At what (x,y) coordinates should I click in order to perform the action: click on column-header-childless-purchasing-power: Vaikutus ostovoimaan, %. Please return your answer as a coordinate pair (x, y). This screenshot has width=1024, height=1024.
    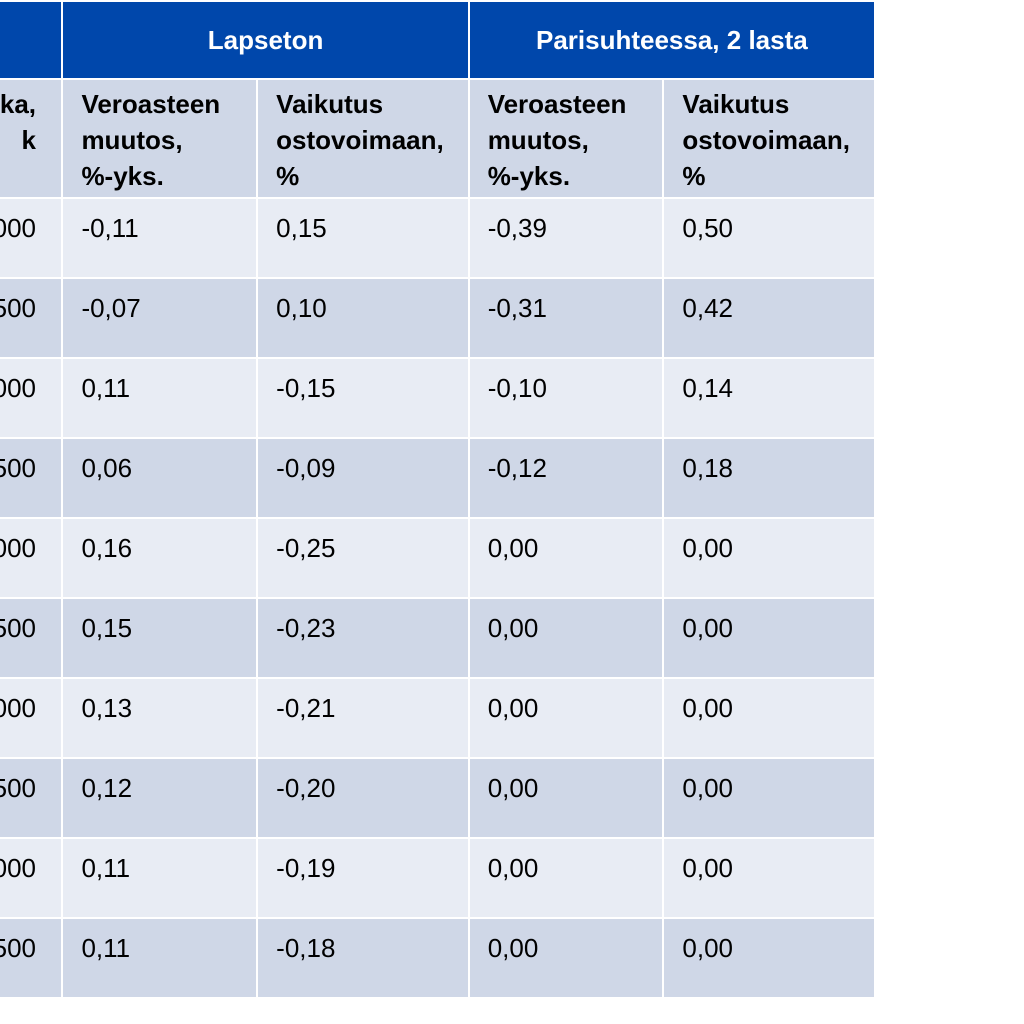
    Looking at the image, I should click on (363, 138).